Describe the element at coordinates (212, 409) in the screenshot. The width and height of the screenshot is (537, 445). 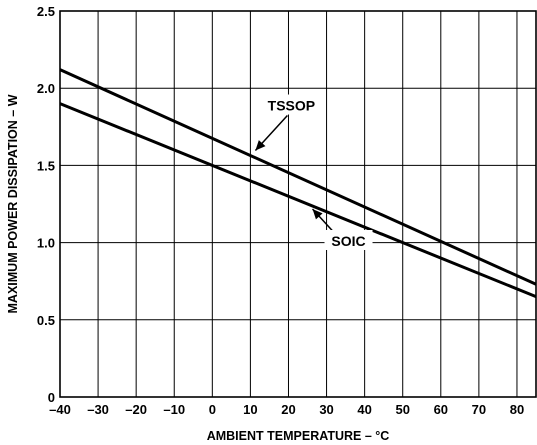
I see `x-tick-label: 0` at that location.